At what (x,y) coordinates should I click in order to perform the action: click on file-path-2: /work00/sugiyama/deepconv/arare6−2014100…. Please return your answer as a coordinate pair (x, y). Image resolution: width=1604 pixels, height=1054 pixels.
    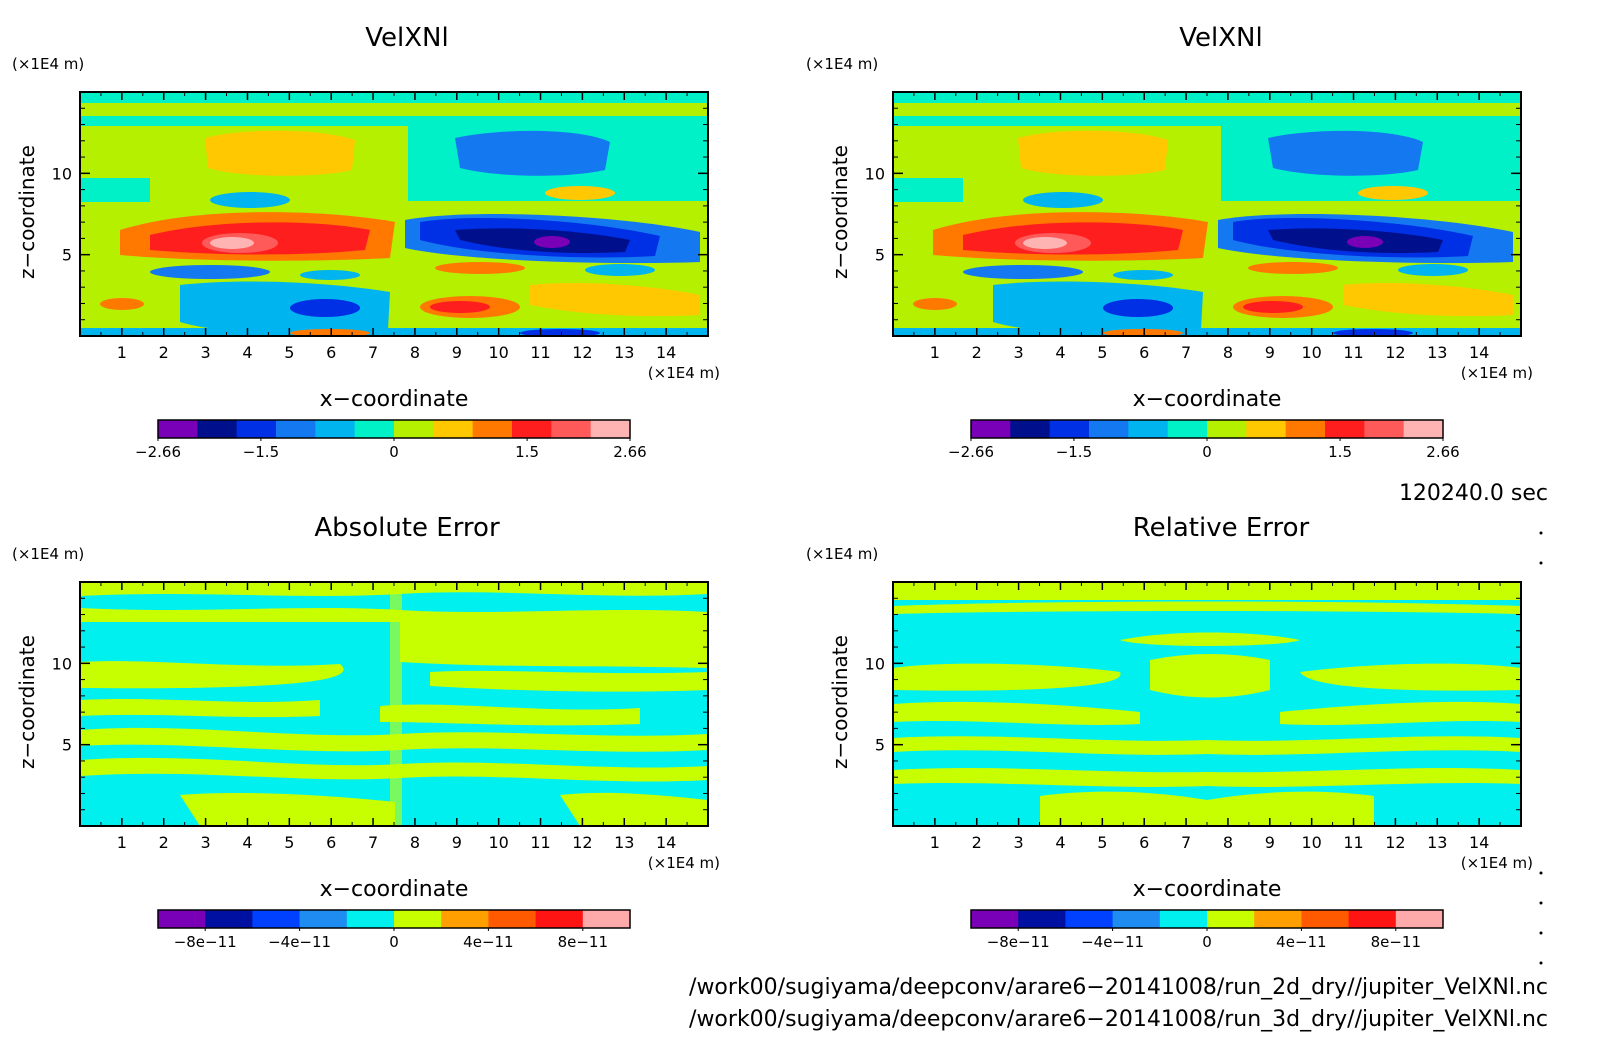
    Looking at the image, I should click on (1118, 1019).